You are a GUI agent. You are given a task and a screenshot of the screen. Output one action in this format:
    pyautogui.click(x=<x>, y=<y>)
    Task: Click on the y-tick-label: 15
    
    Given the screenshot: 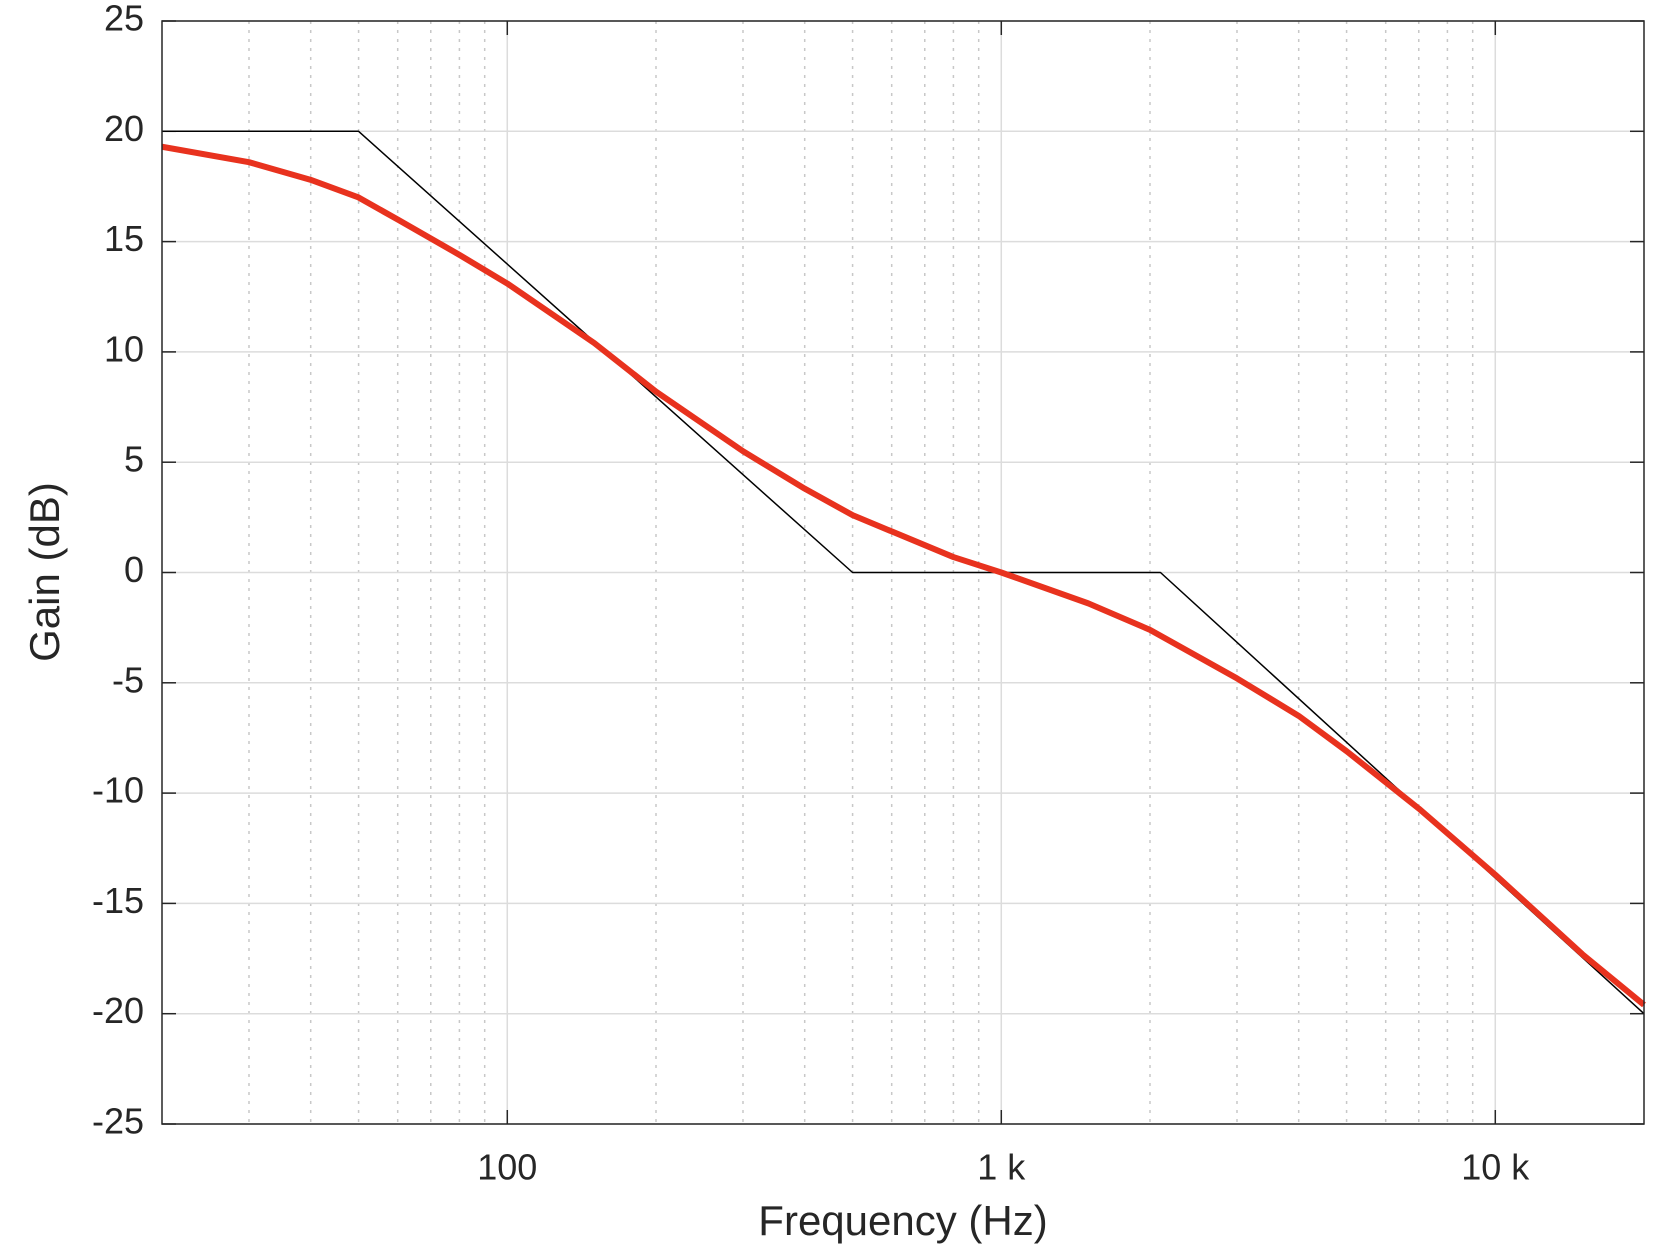 What is the action you would take?
    pyautogui.click(x=124, y=238)
    